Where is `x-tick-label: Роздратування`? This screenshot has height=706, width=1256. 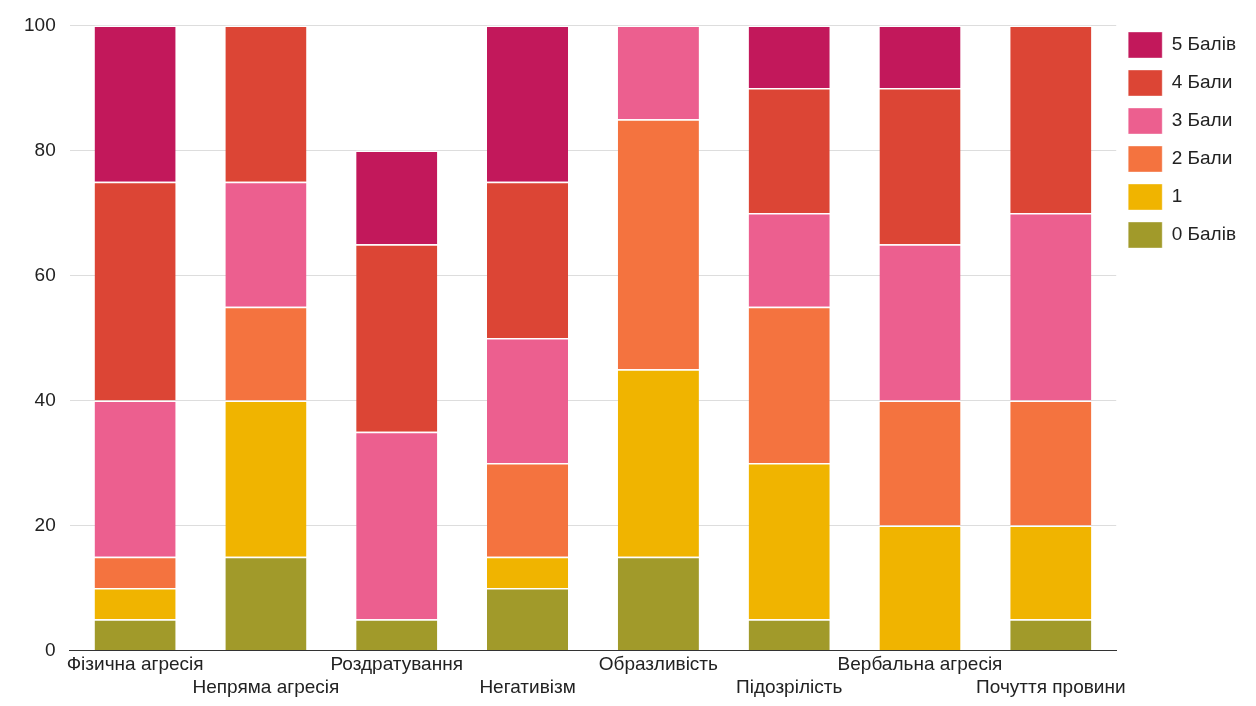 x-tick-label: Роздратування is located at coordinates (396, 664).